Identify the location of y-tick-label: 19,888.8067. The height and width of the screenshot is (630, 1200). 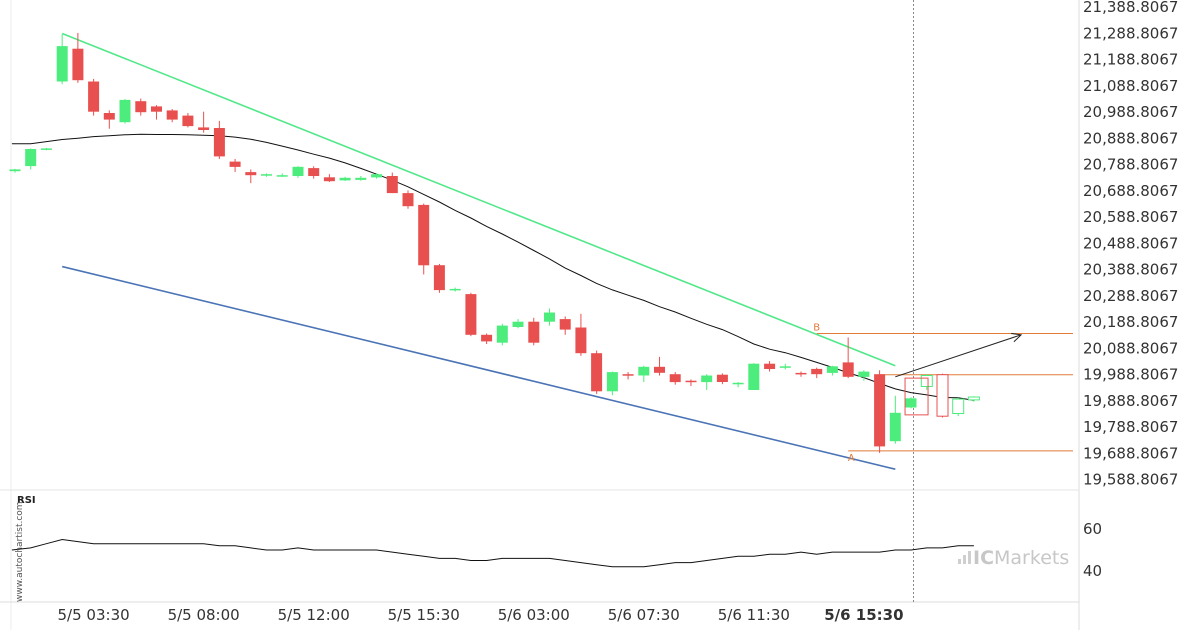
(1130, 401).